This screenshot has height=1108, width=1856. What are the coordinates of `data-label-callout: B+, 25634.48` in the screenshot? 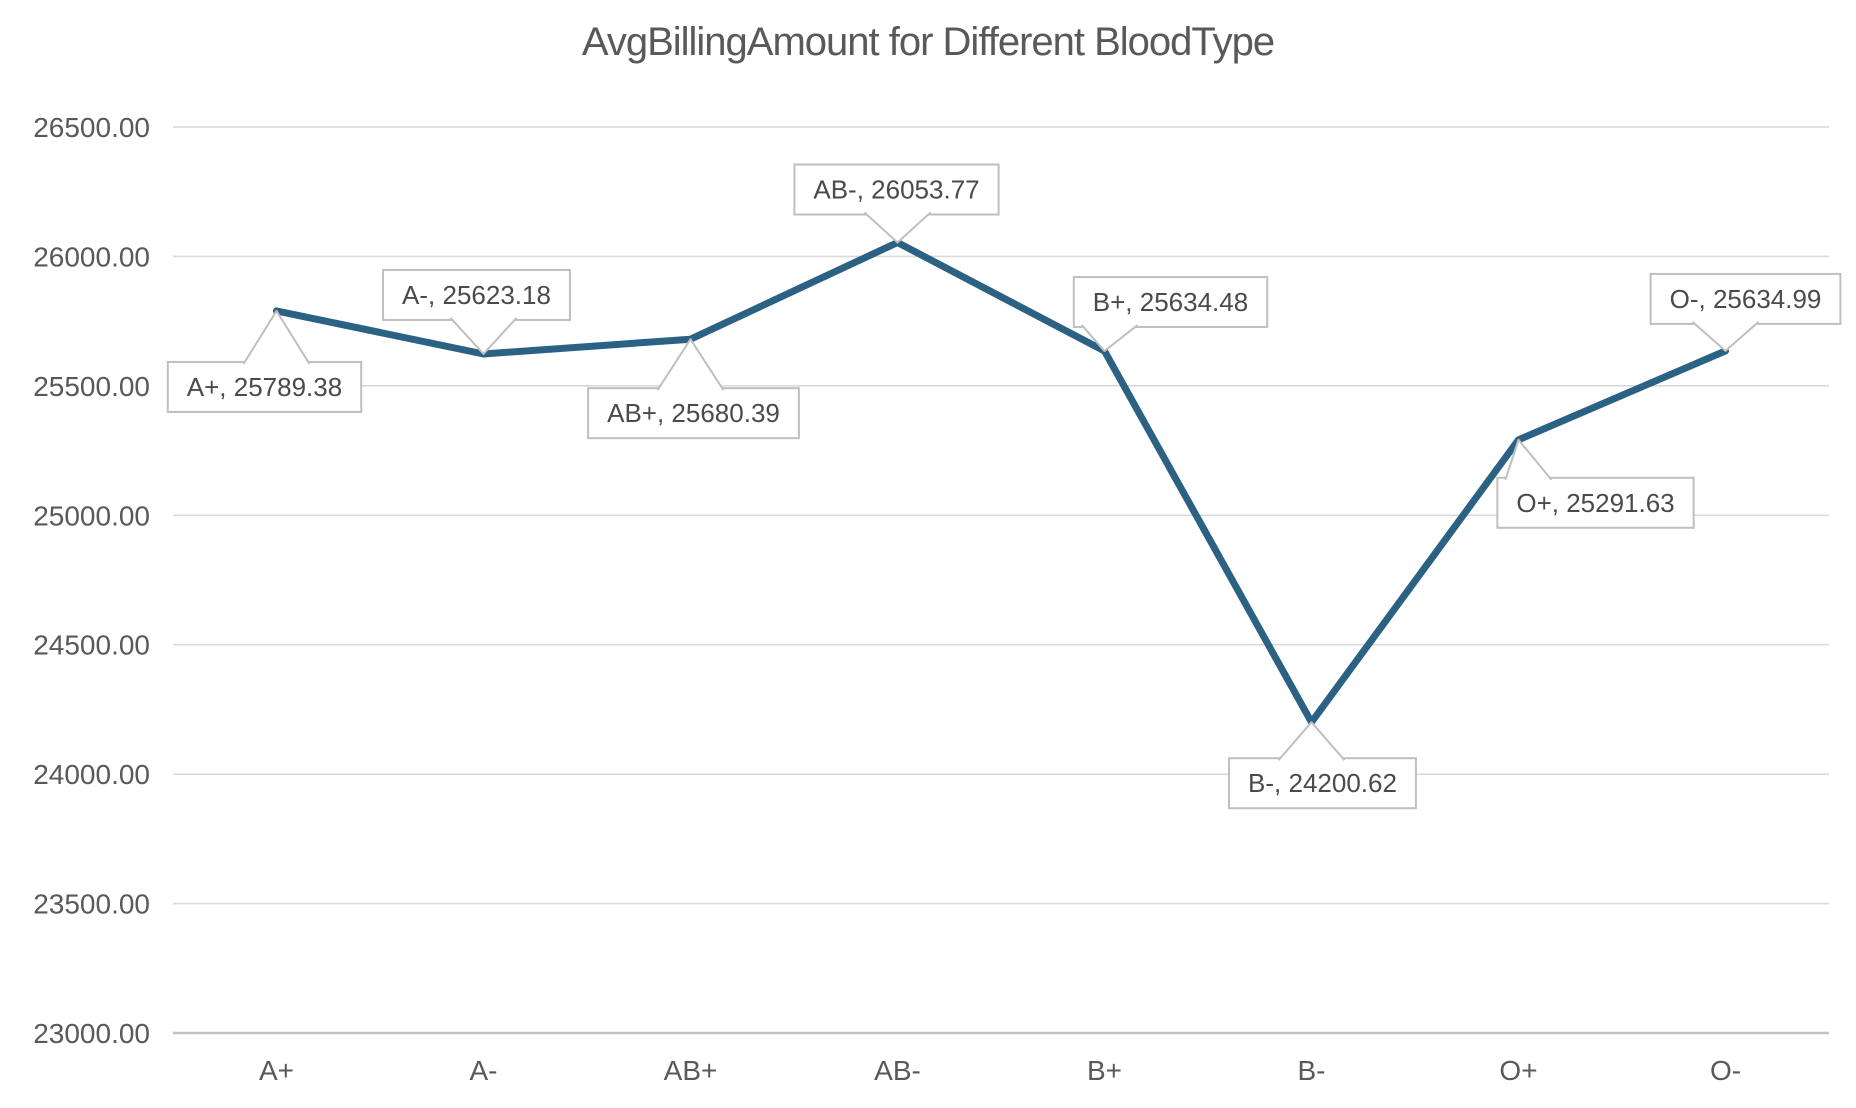 It's located at (1170, 314).